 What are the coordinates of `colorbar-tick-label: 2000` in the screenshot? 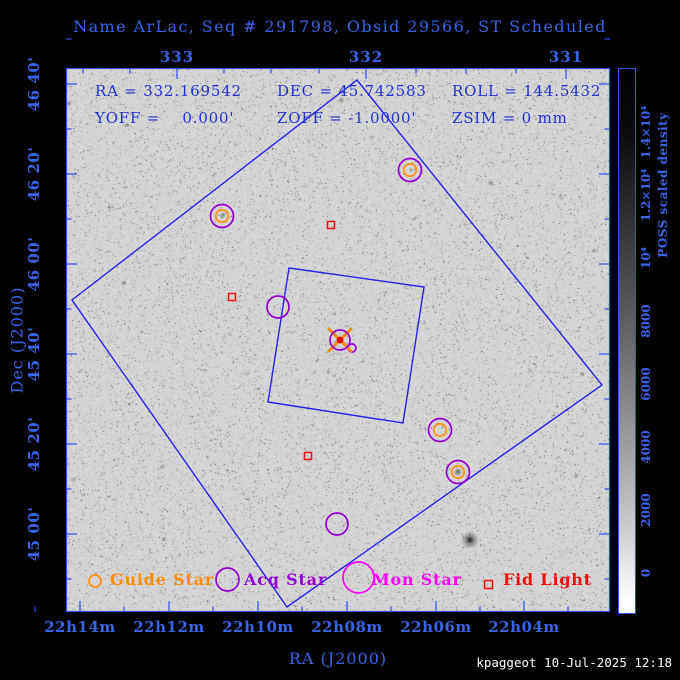 It's located at (646, 510).